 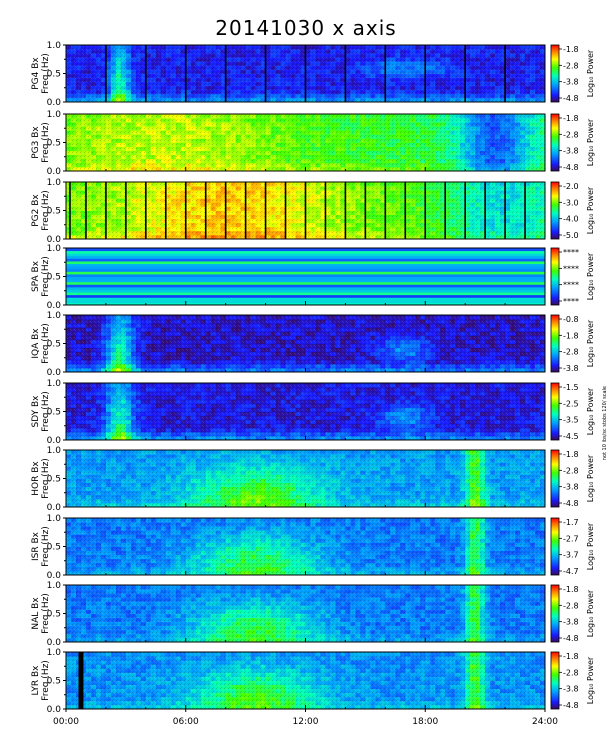 I want to click on station-label: PG4 Bx, so click(x=36, y=73).